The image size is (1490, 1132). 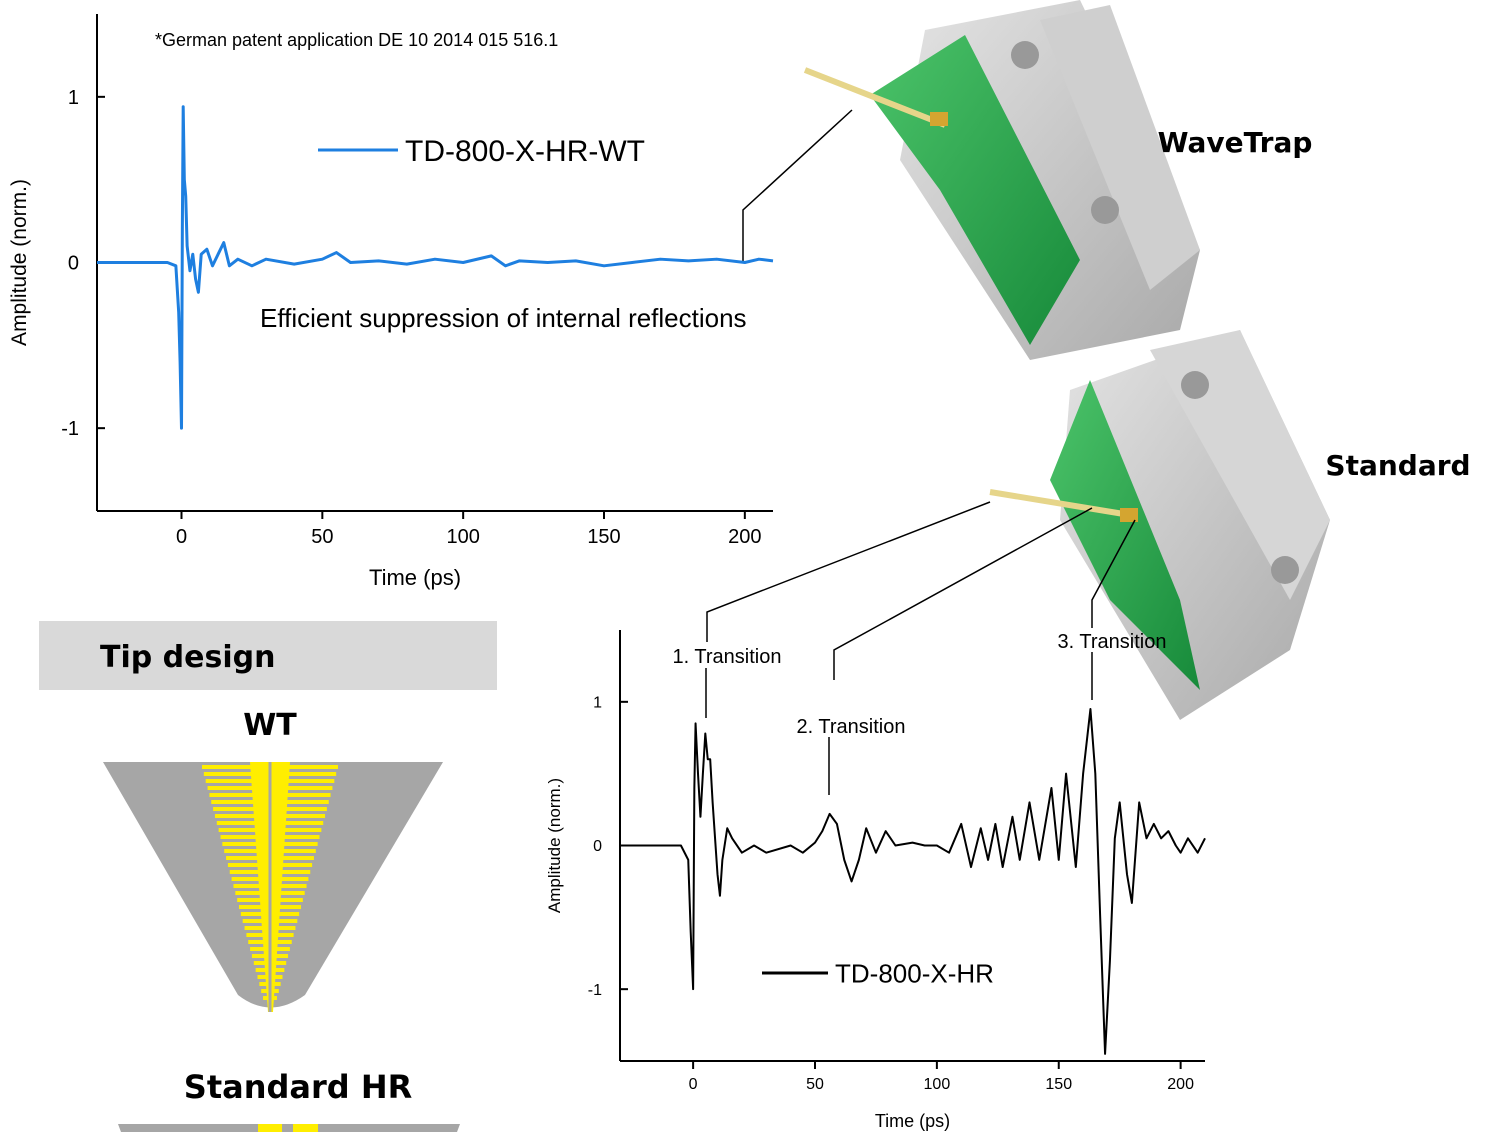 What do you see at coordinates (851, 727) in the screenshot?
I see `annotation: 2. Transition` at bounding box center [851, 727].